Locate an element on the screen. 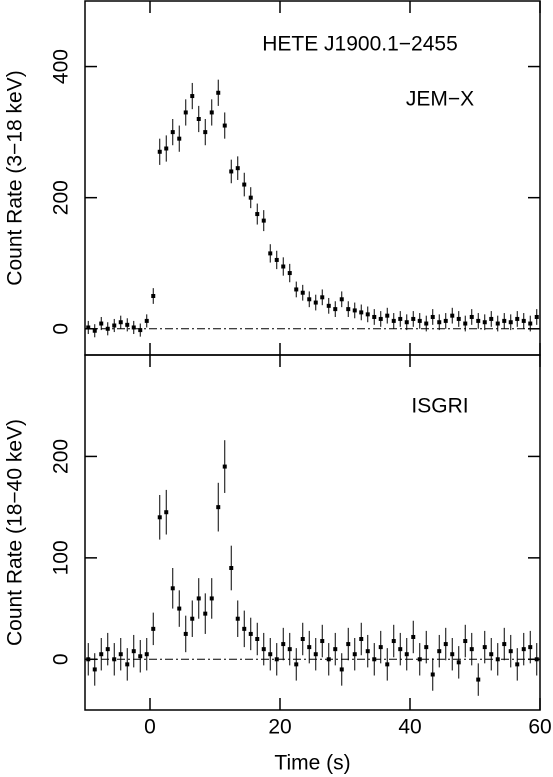 The height and width of the screenshot is (777, 553). x-tick-label: 20 is located at coordinates (279, 727).